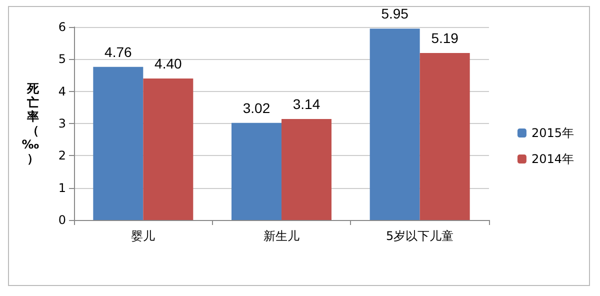 Image resolution: width=600 pixels, height=296 pixels. Describe the element at coordinates (143, 236) in the screenshot. I see `x-tick-label: 婴儿` at that location.